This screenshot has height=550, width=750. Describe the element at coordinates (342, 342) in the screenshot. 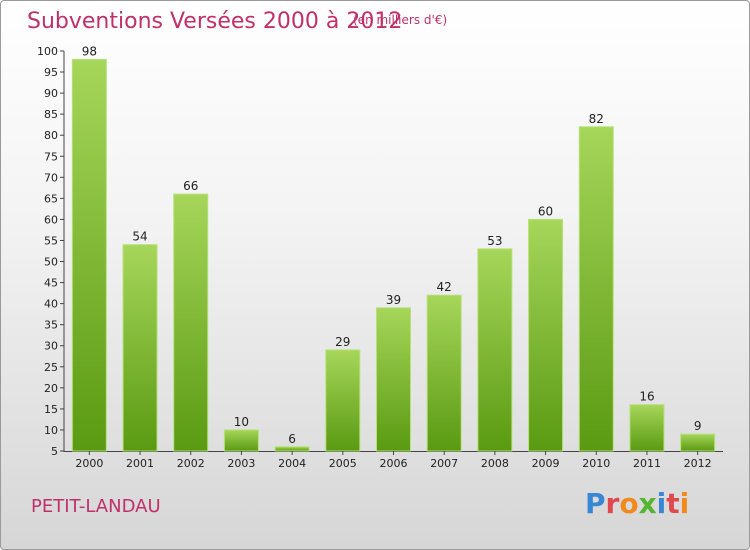

I see `data-label-2005: 29` at that location.